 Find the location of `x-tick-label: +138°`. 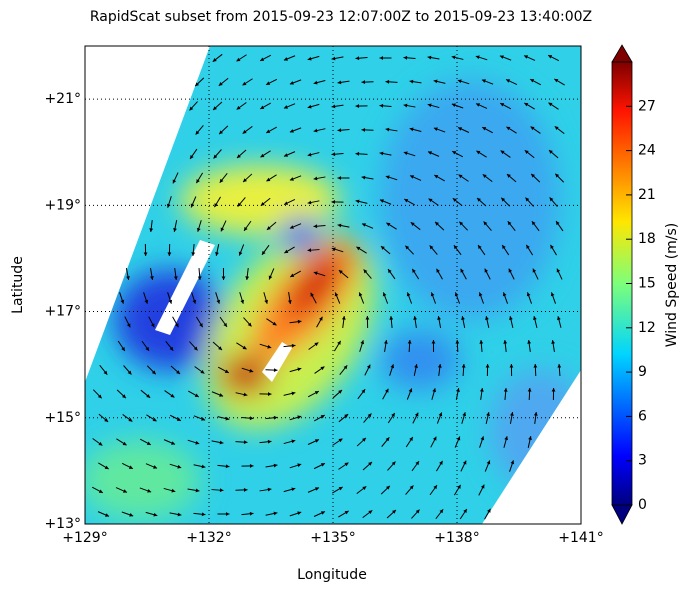

x-tick-label: +138° is located at coordinates (456, 538).